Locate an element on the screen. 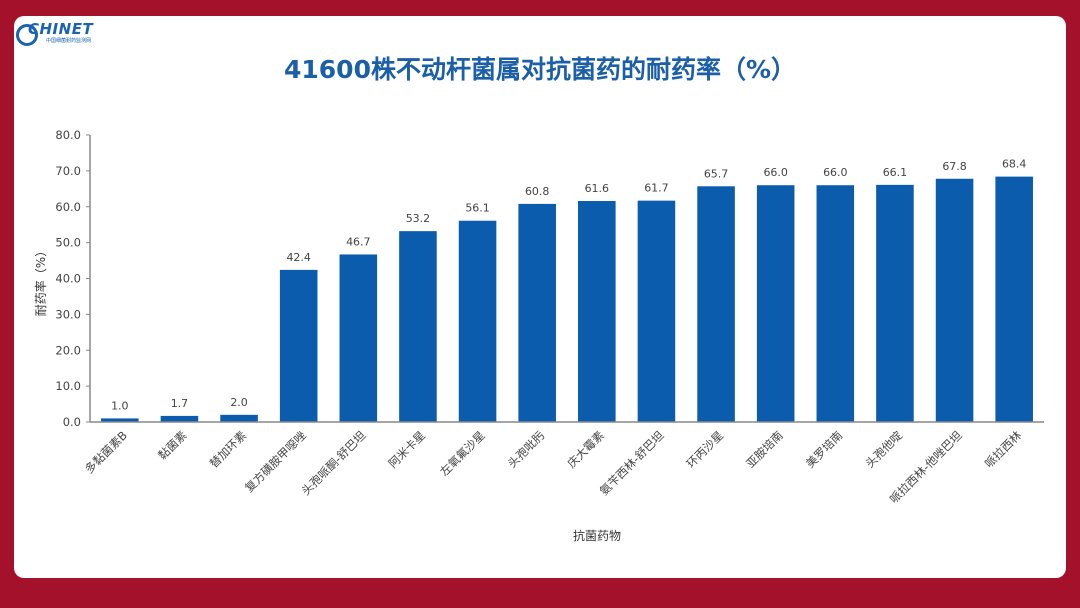 The image size is (1080, 608). x-tick-label: 头孢哌酮-舒巴坦 is located at coordinates (334, 463).